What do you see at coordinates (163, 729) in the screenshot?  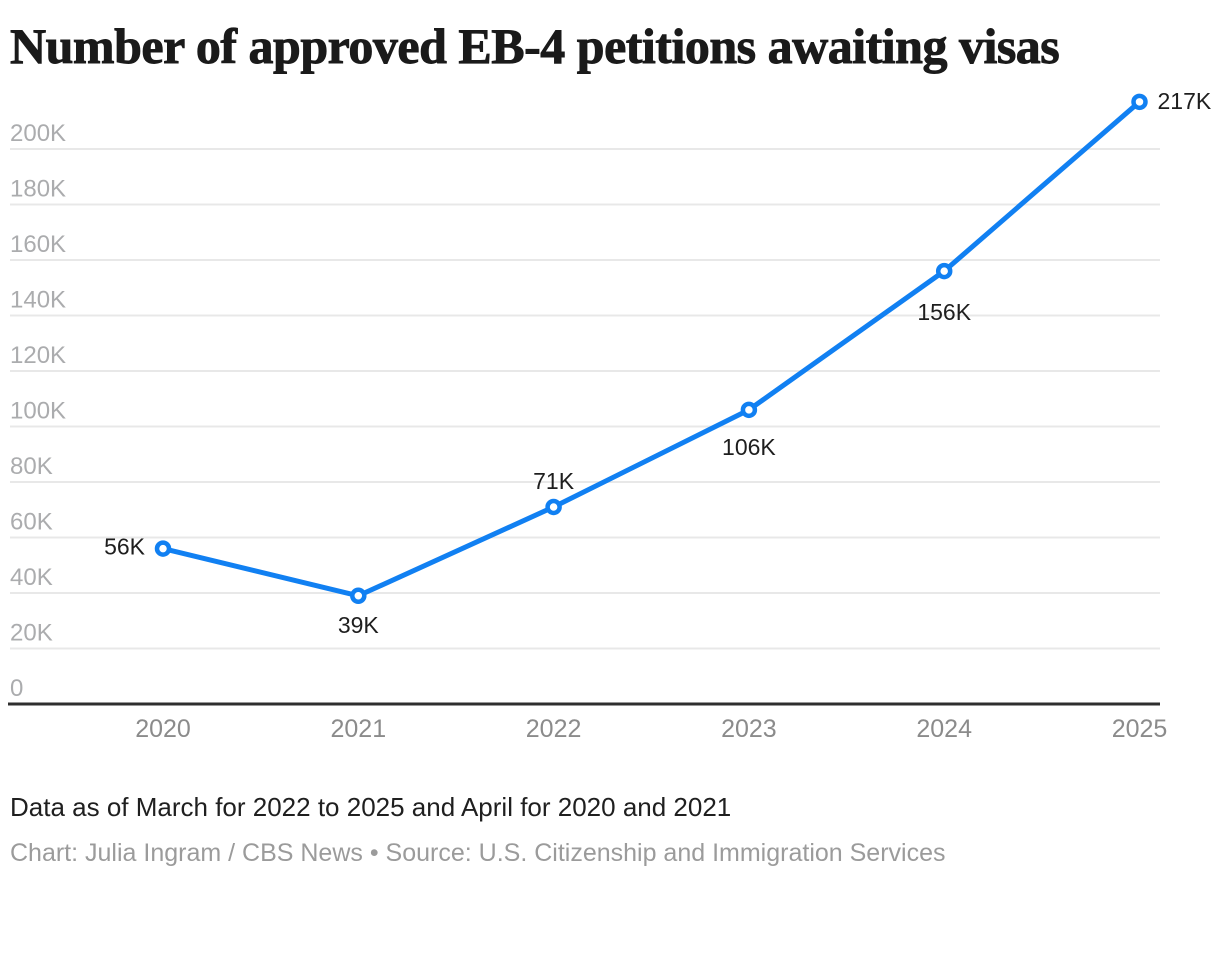 I see `x-axis-tick-label: 2020` at bounding box center [163, 729].